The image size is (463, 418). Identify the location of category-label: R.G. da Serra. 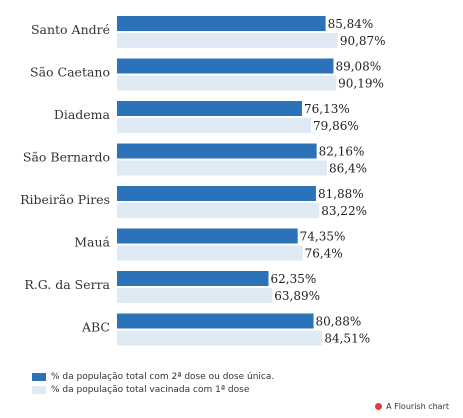
(67, 284).